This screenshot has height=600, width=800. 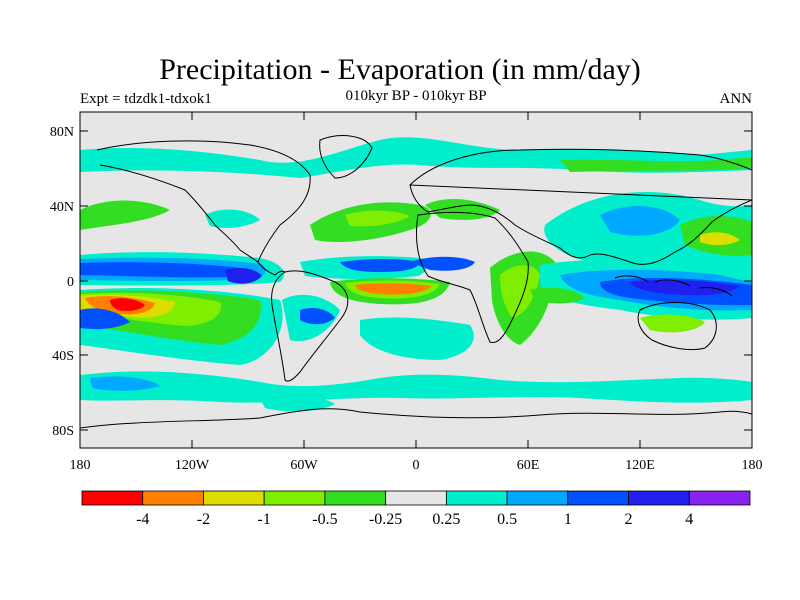 I want to click on contour-na-cyan, so click(x=232, y=218).